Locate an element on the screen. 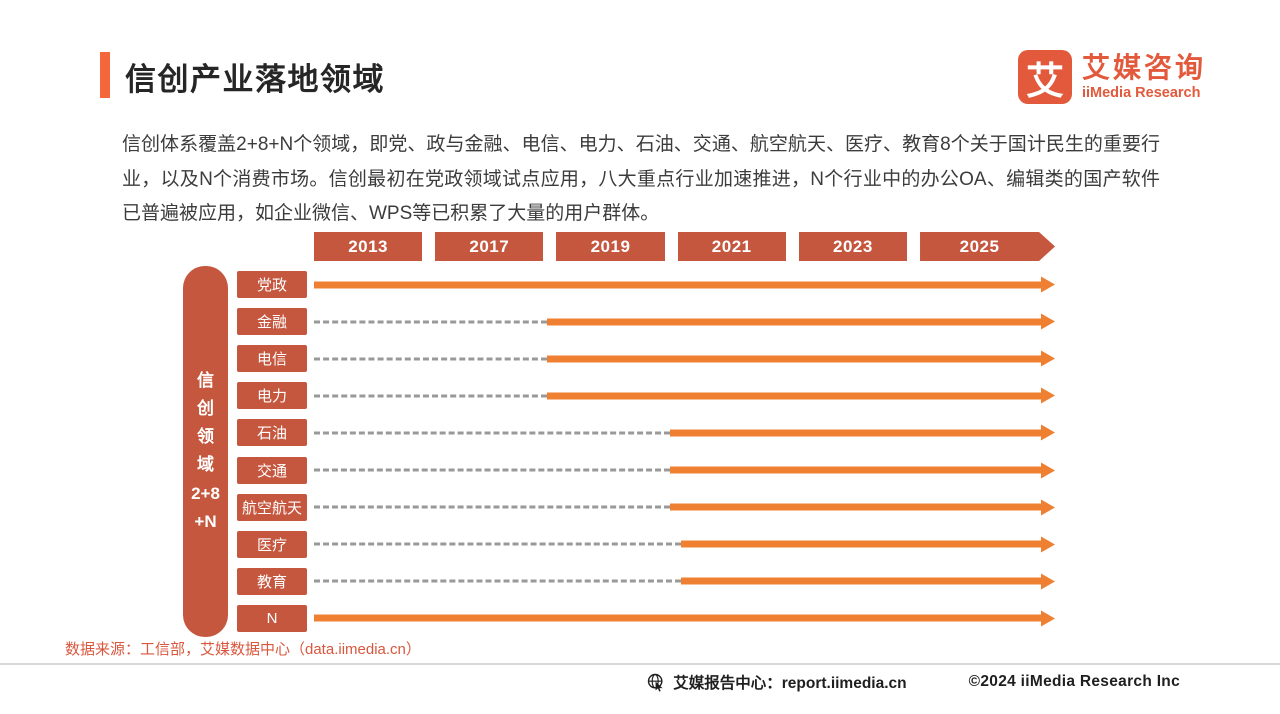 Image resolution: width=1280 pixels, height=714 pixels. year-marker-2019: 2019 is located at coordinates (610, 246).